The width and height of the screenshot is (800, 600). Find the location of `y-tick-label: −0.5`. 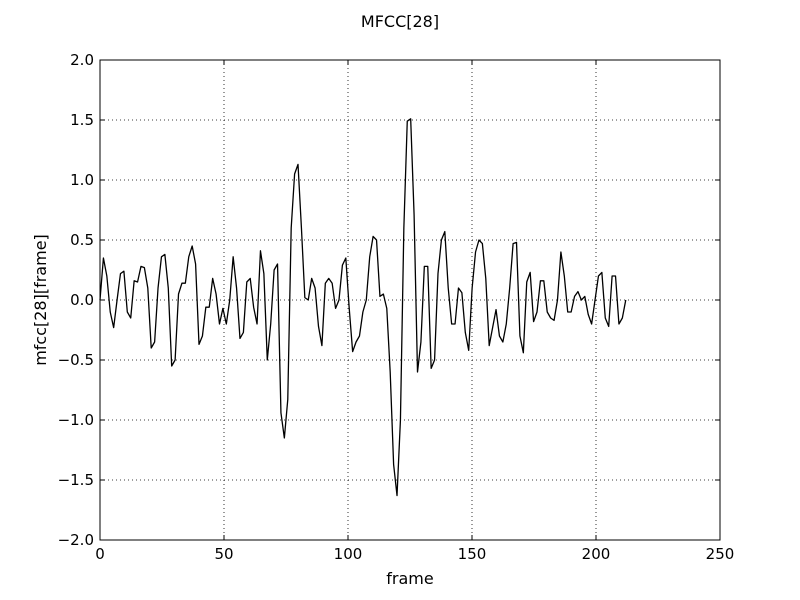

y-tick-label: −0.5 is located at coordinates (76, 360).